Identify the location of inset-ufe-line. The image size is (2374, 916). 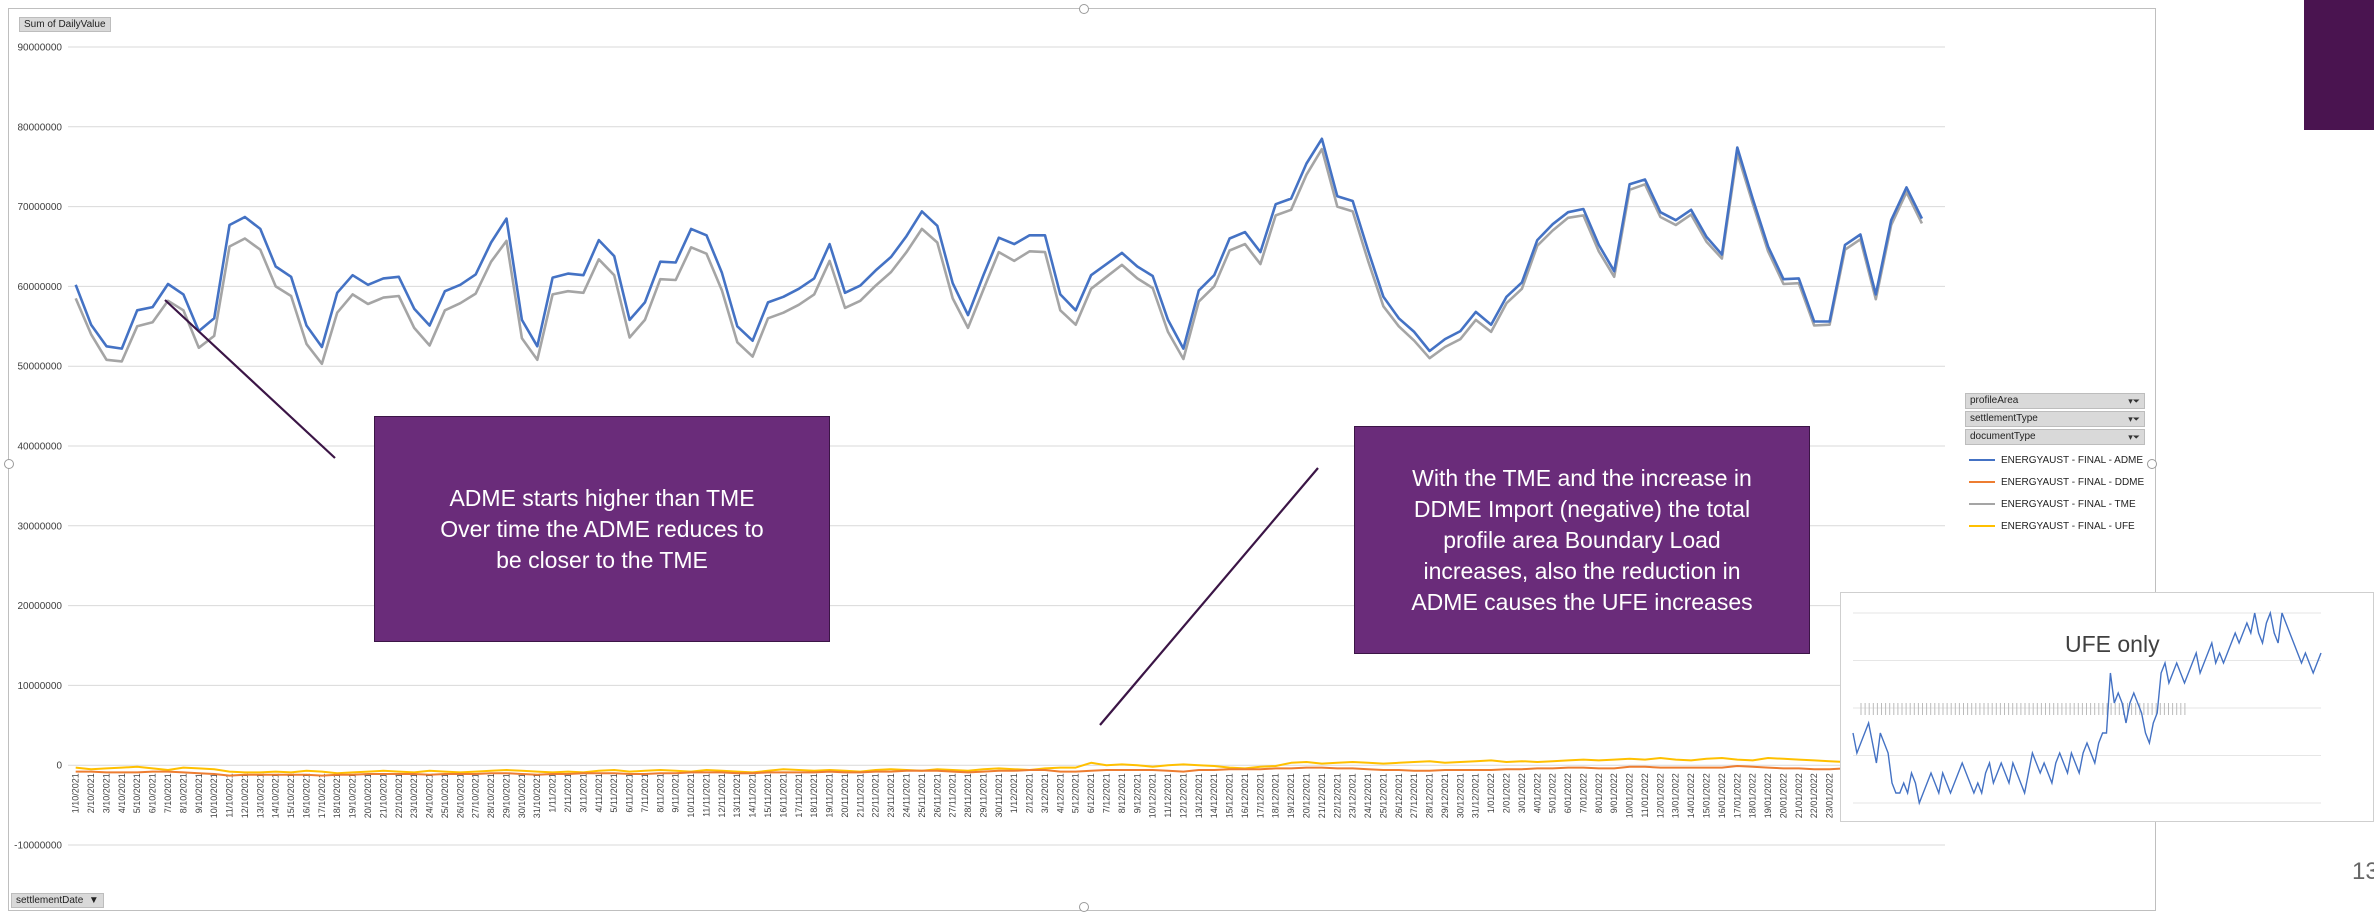
(2087, 708).